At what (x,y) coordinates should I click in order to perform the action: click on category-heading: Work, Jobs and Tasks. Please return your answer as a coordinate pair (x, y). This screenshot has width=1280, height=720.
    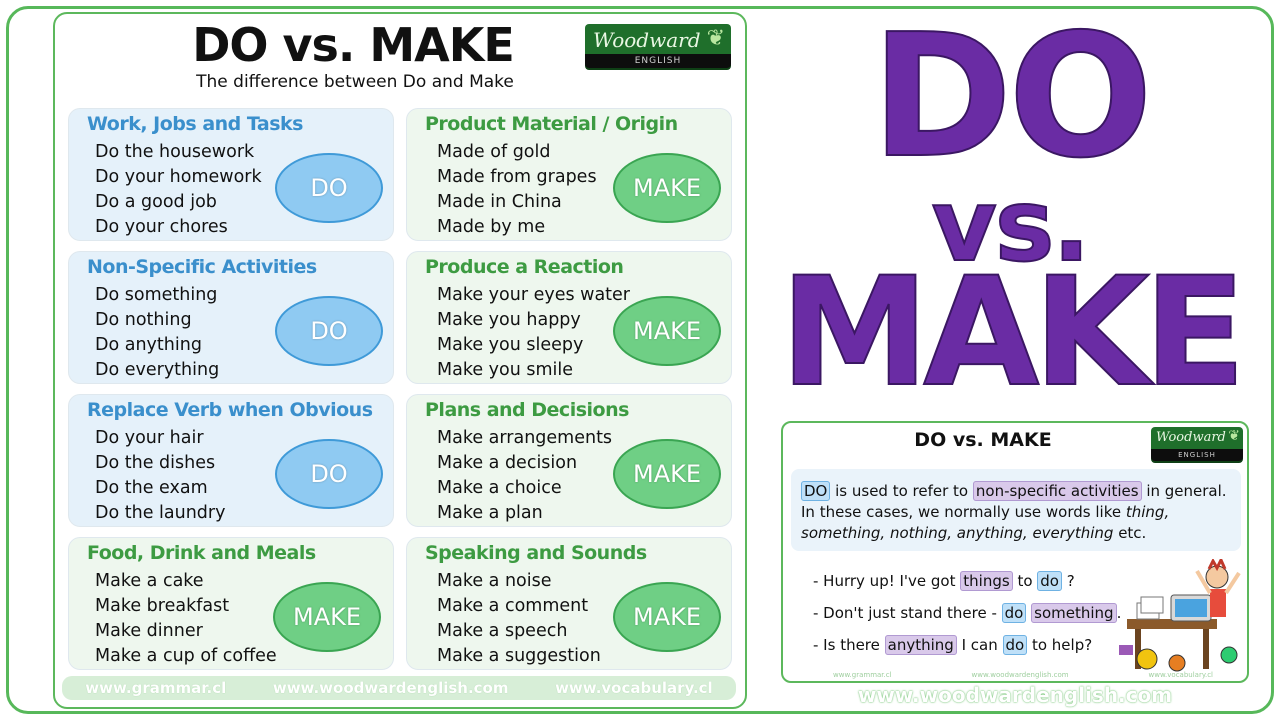
    Looking at the image, I should click on (195, 124).